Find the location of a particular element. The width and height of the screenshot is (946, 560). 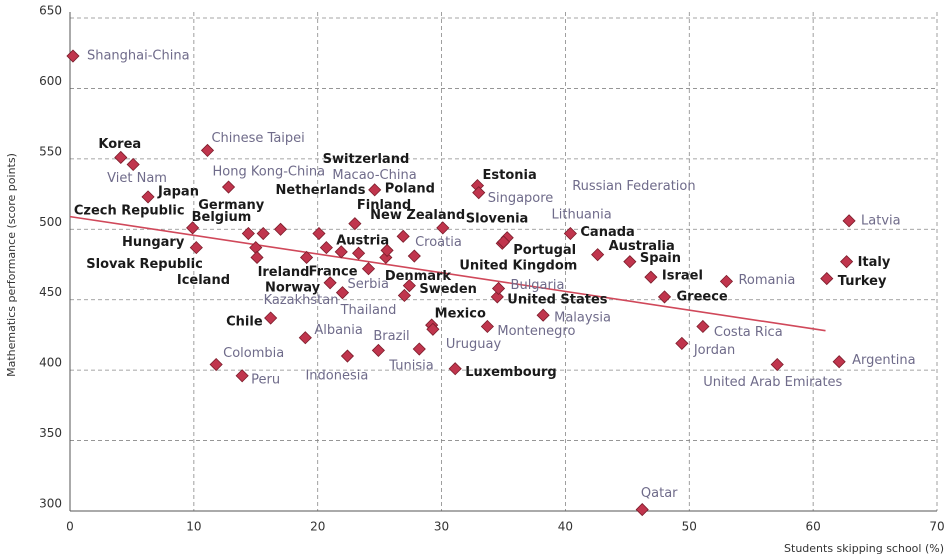

point-label: Malaysia is located at coordinates (582, 318).